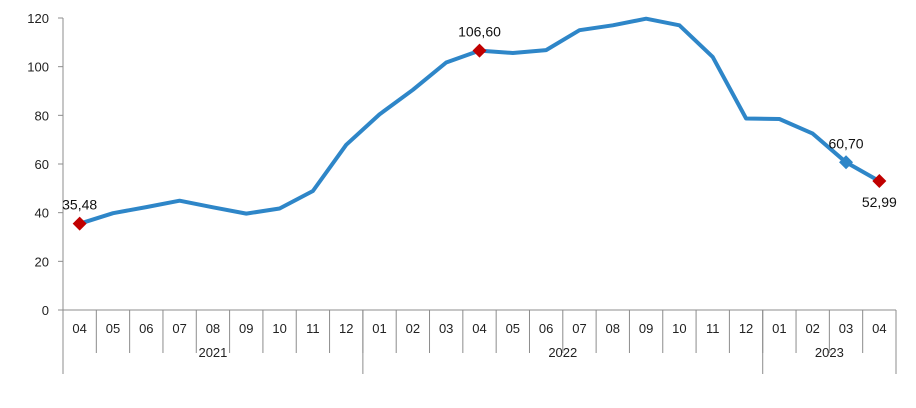 The height and width of the screenshot is (408, 916). I want to click on y-tick-label: 120, so click(38, 18).